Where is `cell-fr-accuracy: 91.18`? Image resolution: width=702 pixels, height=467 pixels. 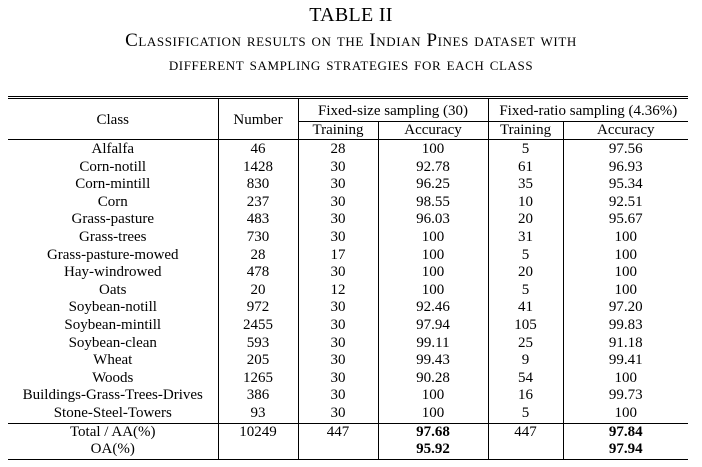
cell-fr-accuracy: 91.18 is located at coordinates (625, 342).